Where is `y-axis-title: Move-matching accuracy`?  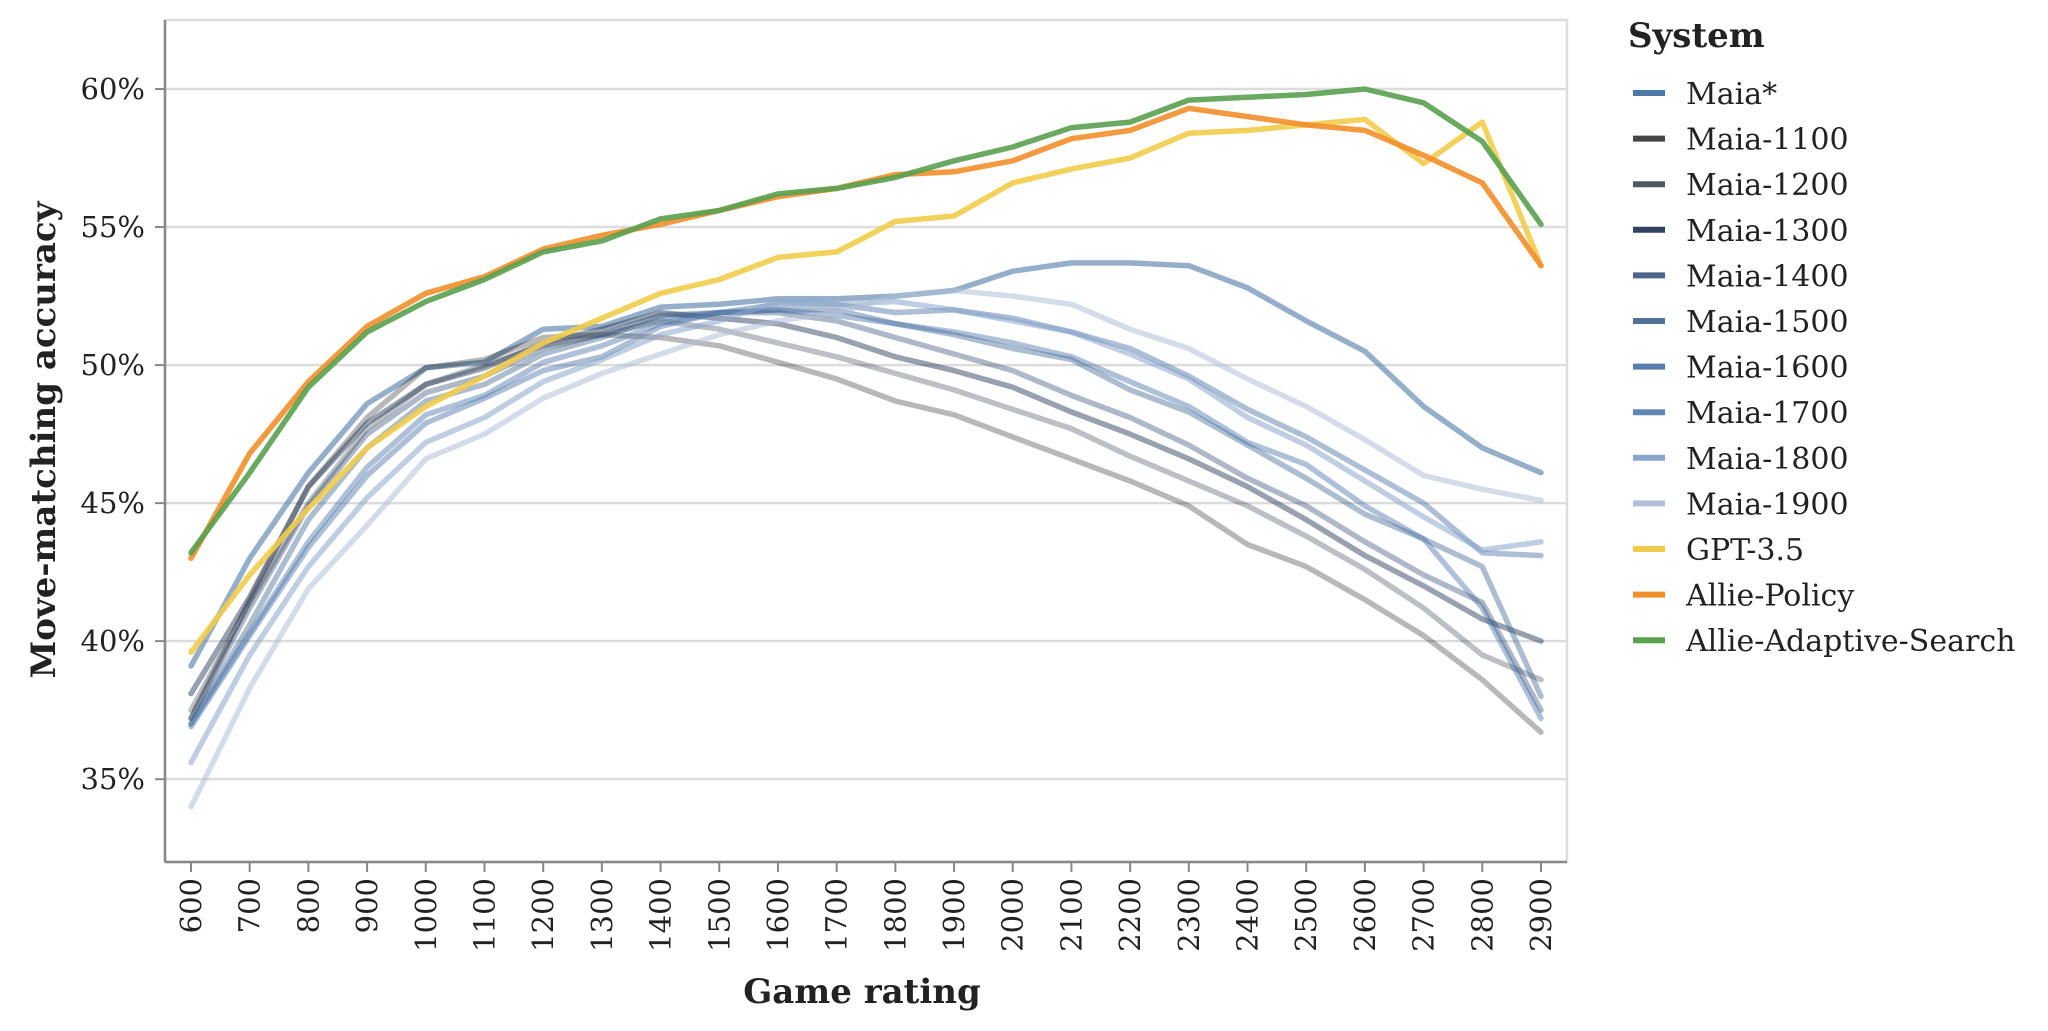
y-axis-title: Move-matching accuracy is located at coordinates (44, 439).